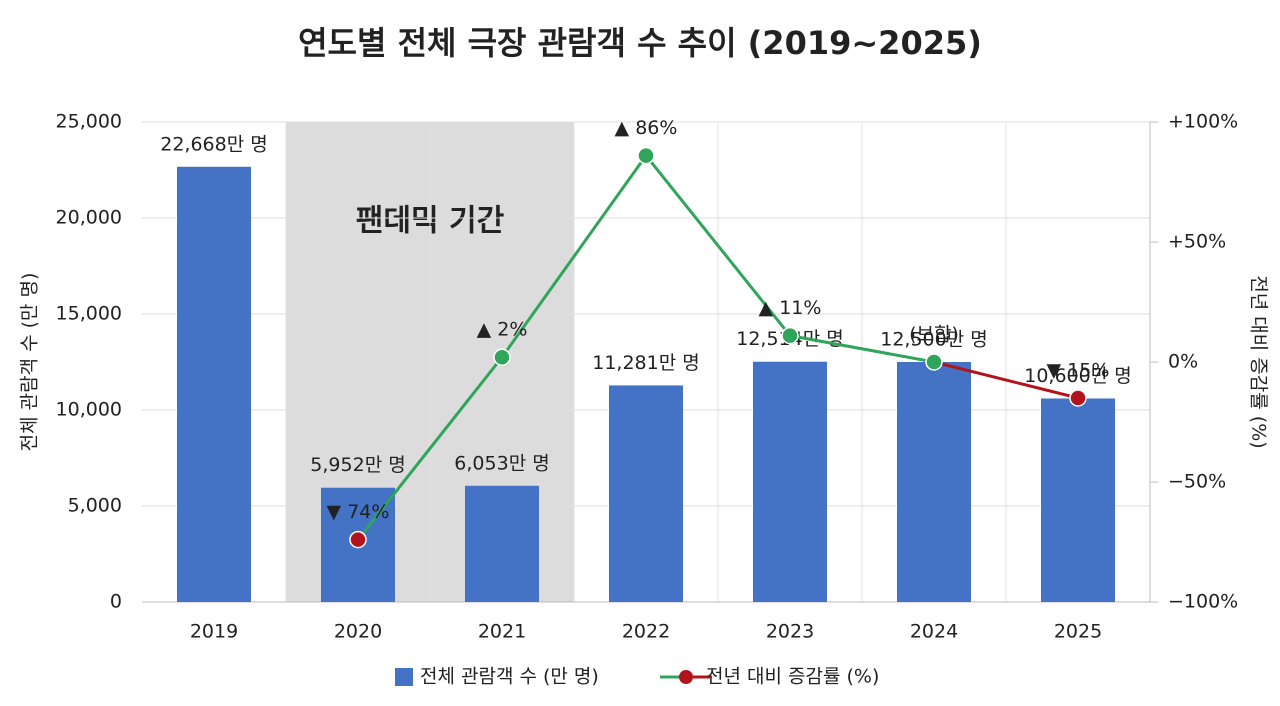 Image resolution: width=1280 pixels, height=706 pixels. Describe the element at coordinates (89, 314) in the screenshot. I see `y-tick-label: 15,000` at that location.